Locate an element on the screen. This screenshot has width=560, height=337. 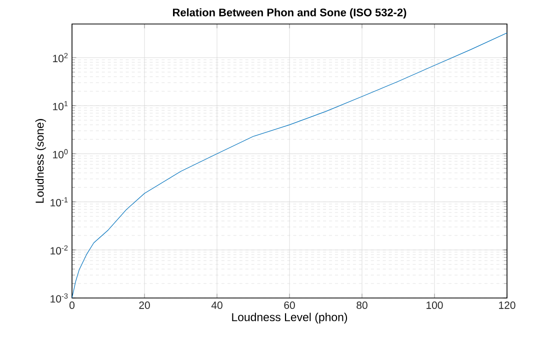
y-tick-label: 10$^{-3}$ is located at coordinates (59, 298).